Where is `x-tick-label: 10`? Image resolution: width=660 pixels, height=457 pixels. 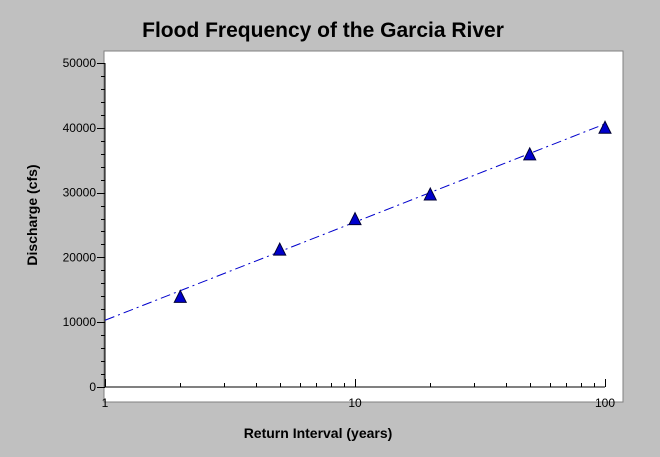 x-tick-label: 10 is located at coordinates (355, 403).